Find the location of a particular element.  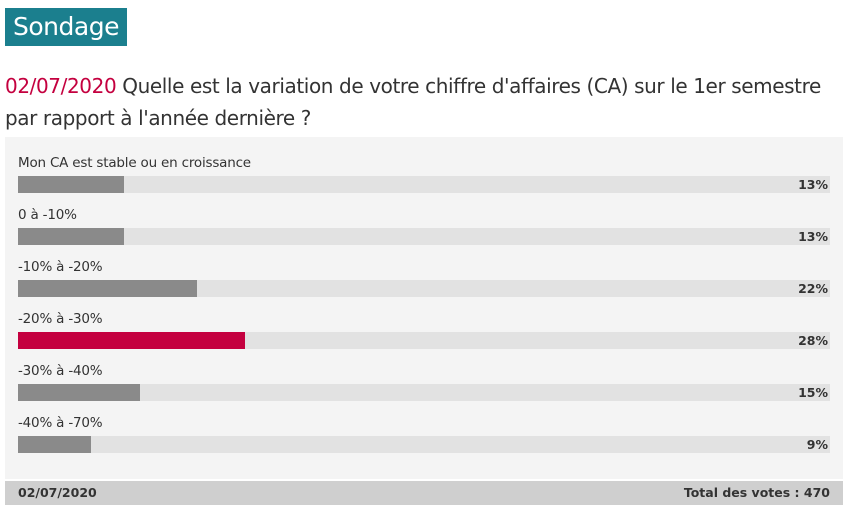

poll-option: 0 à -10% 13% is located at coordinates (424, 225).